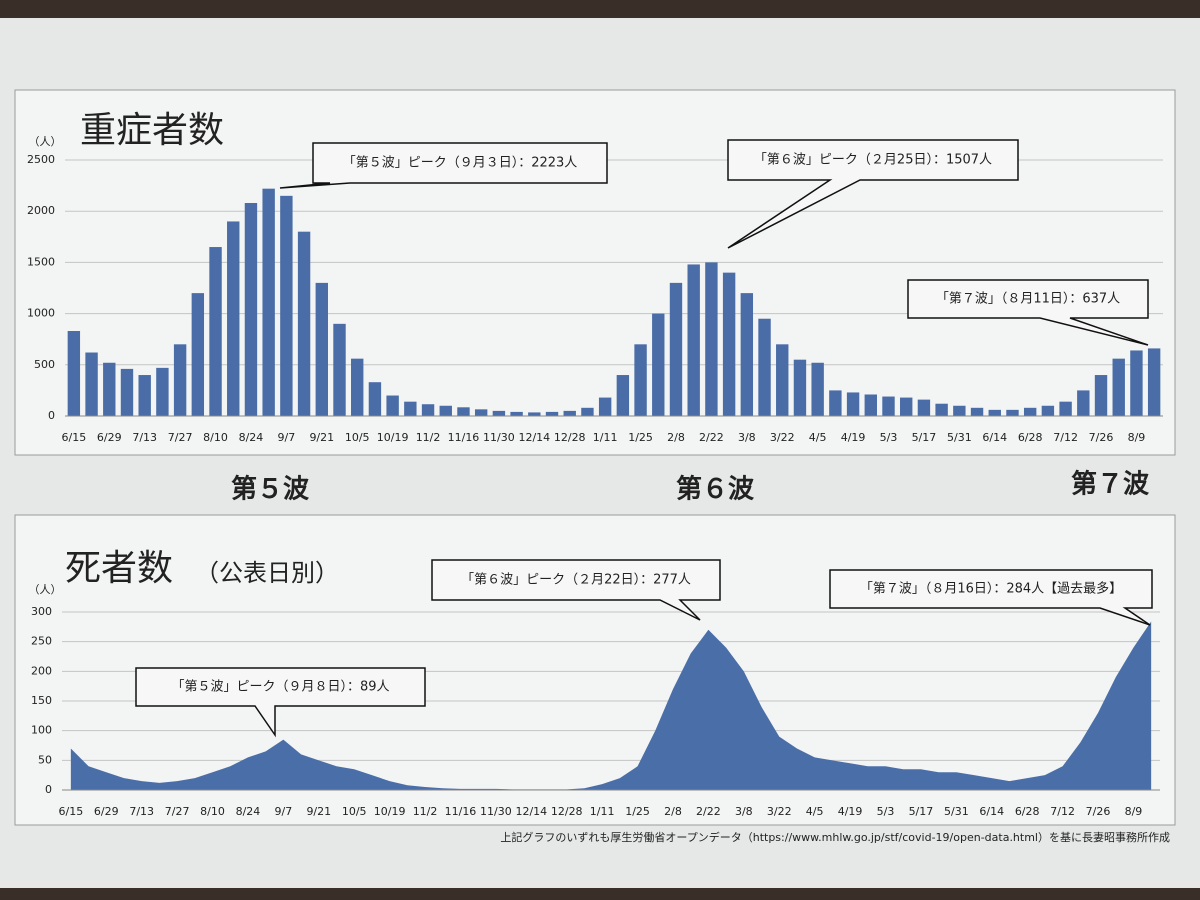 The image size is (1200, 900). Describe the element at coordinates (576, 580) in the screenshot. I see `annotation: 「第６波」ピーク（２月22日）：277人` at that location.